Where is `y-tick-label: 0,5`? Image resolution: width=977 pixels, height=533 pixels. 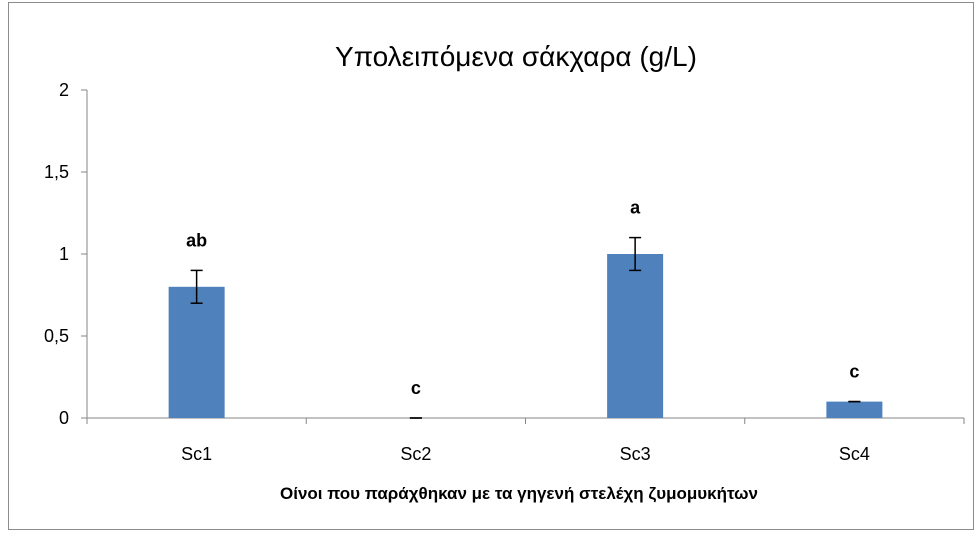
y-tick-label: 0,5 is located at coordinates (56, 336).